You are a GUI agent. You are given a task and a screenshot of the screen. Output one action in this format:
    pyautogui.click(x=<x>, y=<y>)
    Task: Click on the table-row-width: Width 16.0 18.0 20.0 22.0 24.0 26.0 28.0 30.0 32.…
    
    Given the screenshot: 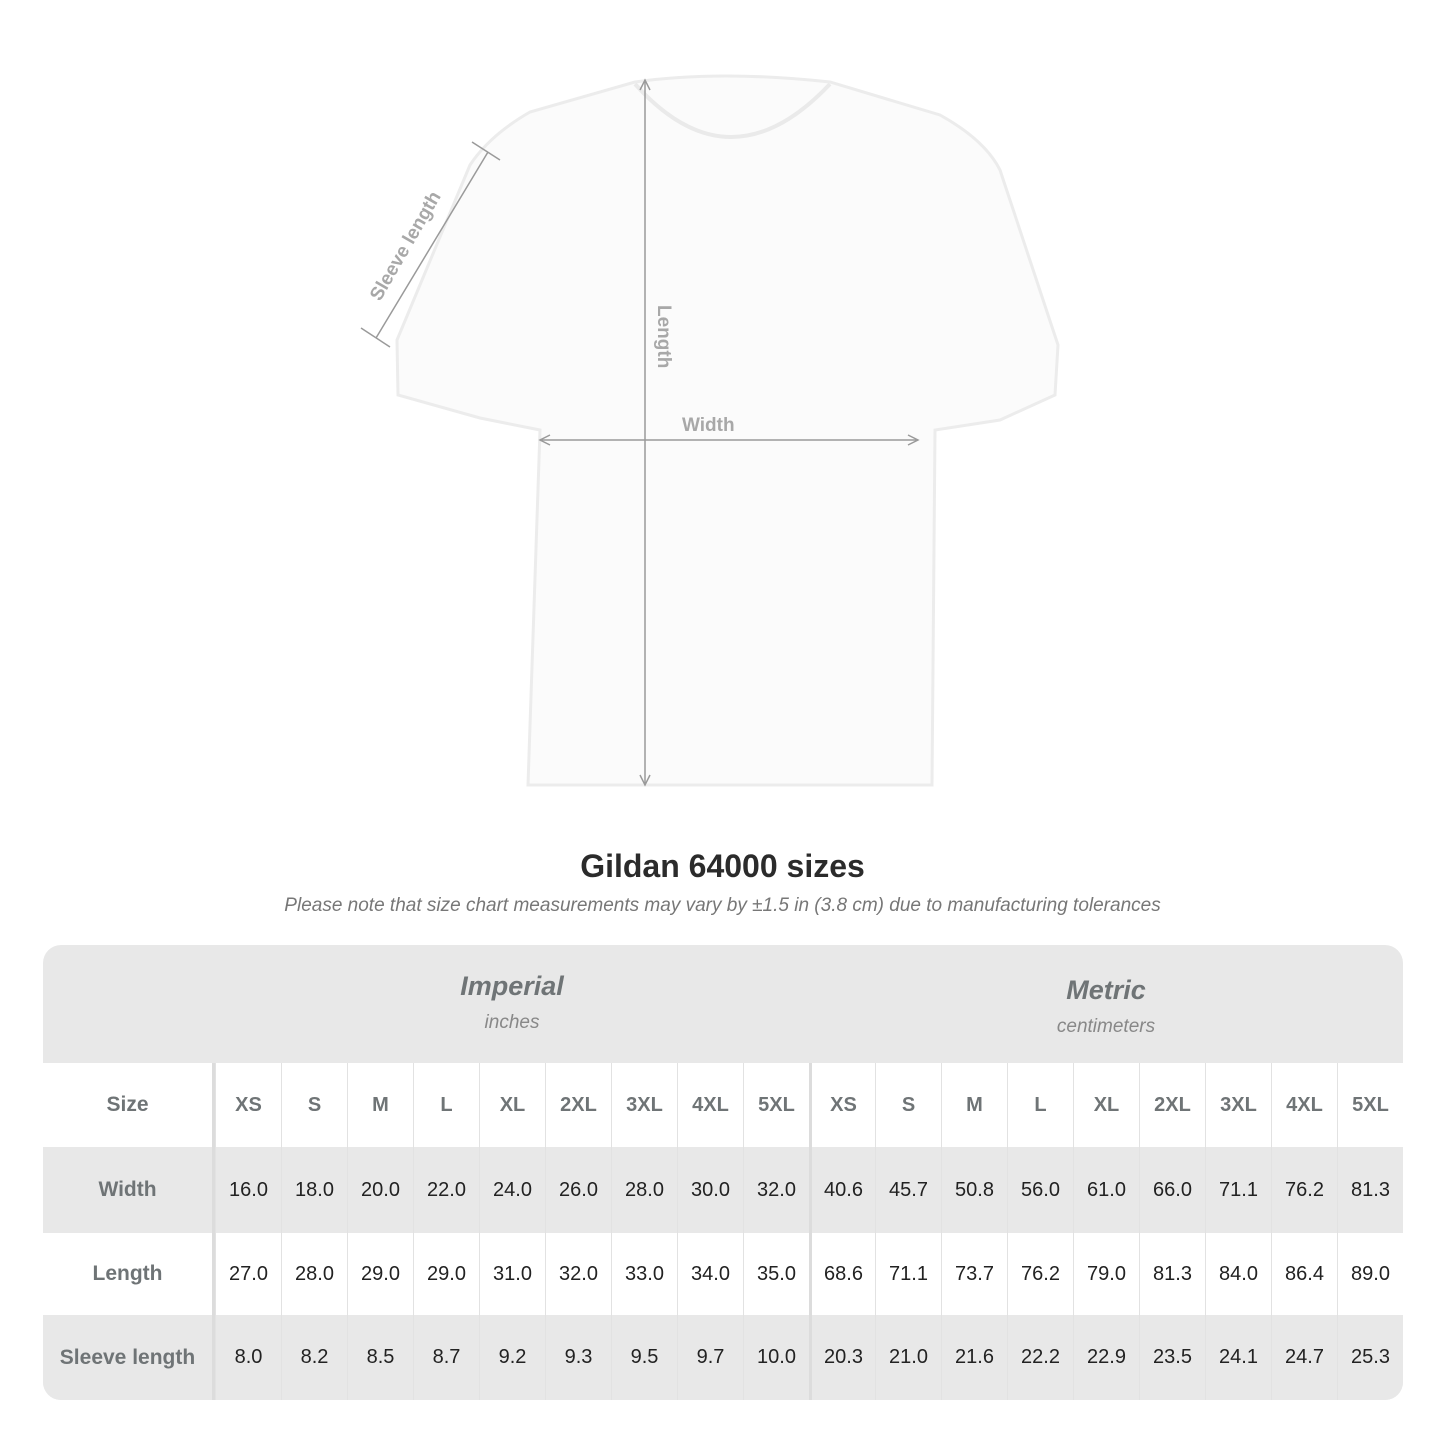 What is the action you would take?
    pyautogui.click(x=723, y=1190)
    